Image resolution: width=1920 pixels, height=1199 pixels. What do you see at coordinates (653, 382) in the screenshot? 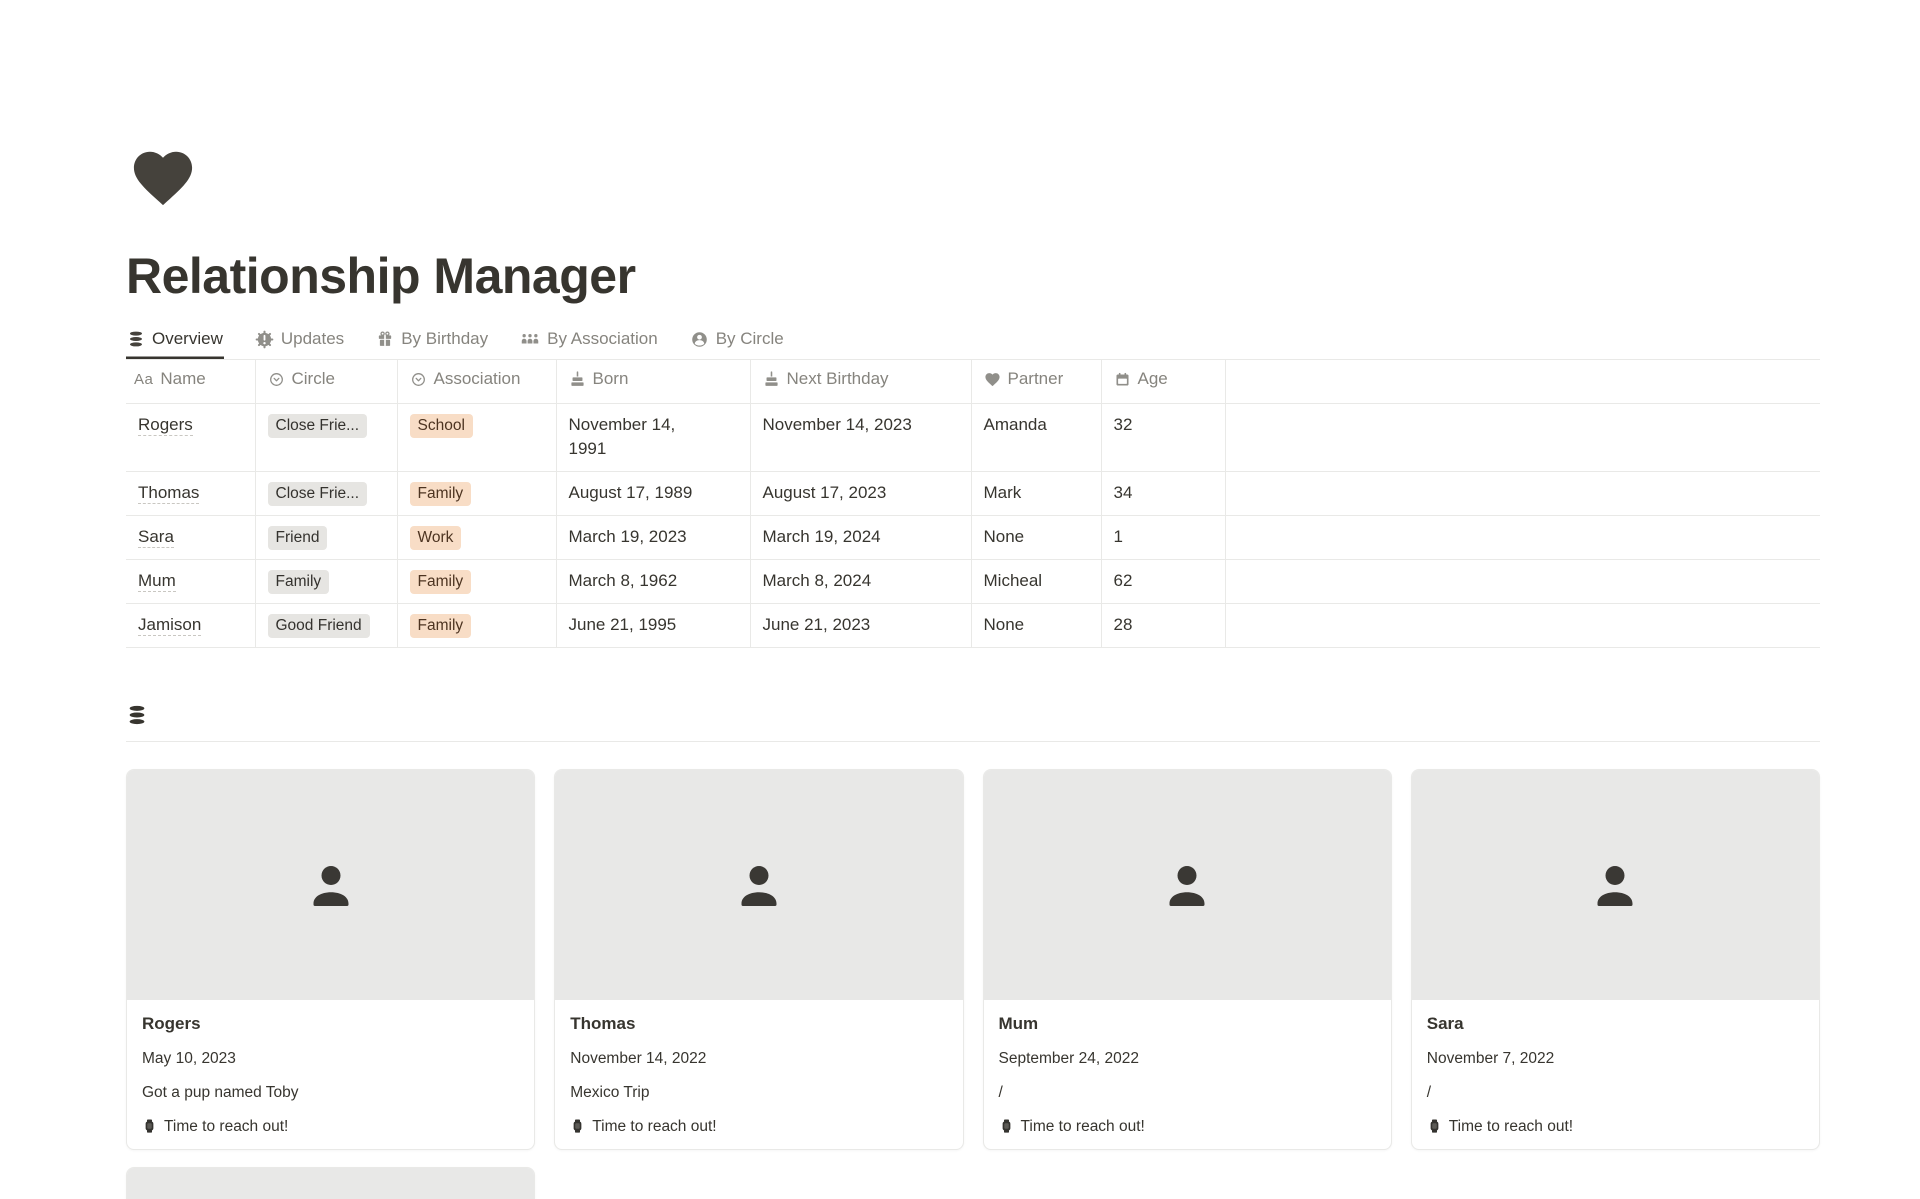
I see `column-header-born: Born` at bounding box center [653, 382].